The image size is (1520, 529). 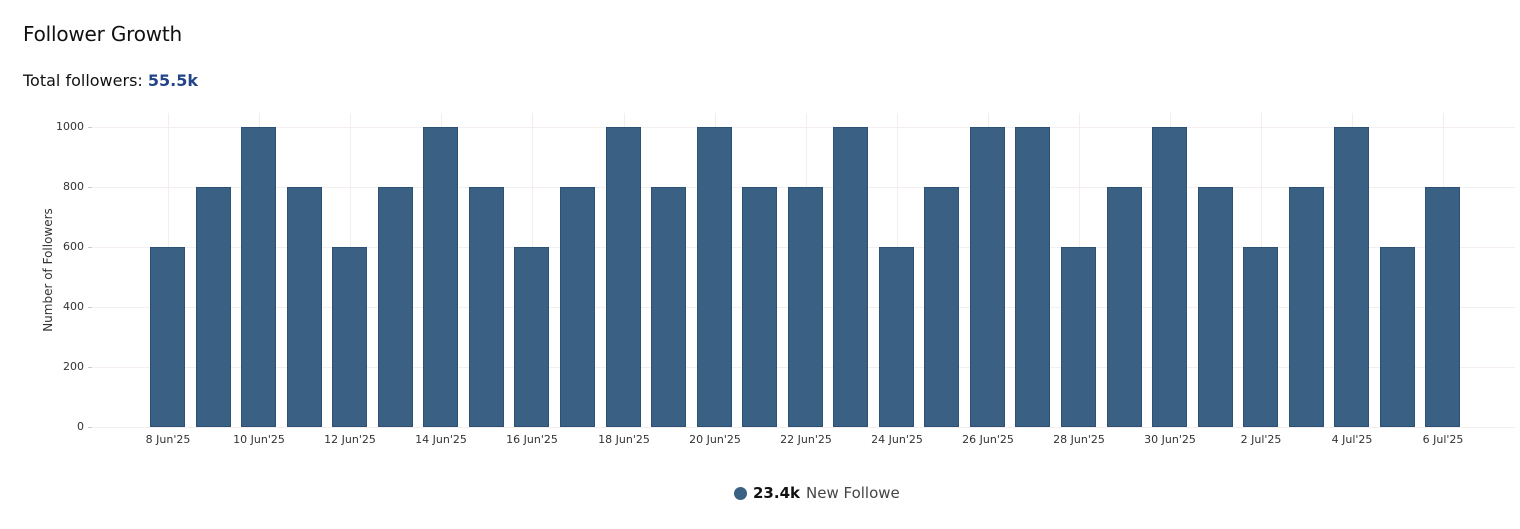 I want to click on x-tick-label: 16 Jun'25, so click(x=532, y=439).